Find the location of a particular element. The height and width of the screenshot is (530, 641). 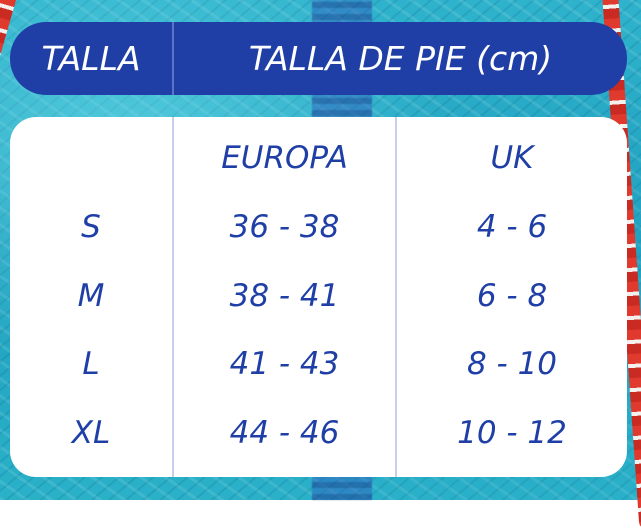

row-eu-range: 38 - 41 is located at coordinates (284, 296).